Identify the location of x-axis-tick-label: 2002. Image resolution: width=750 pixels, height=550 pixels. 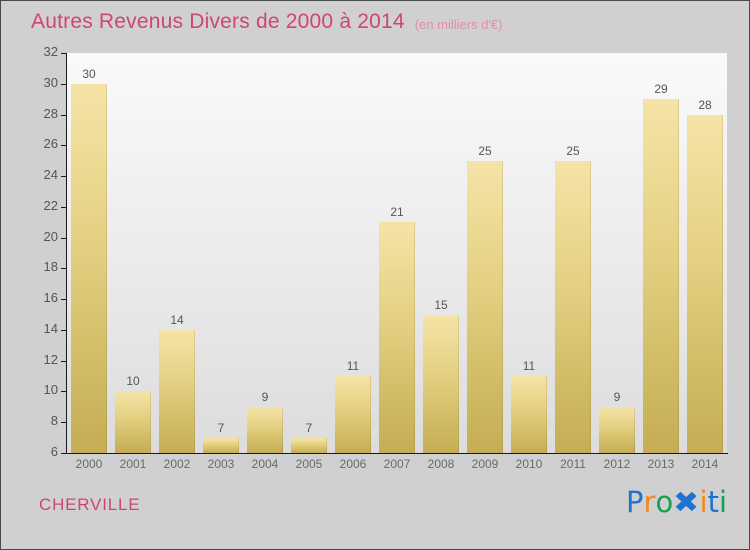
(177, 464).